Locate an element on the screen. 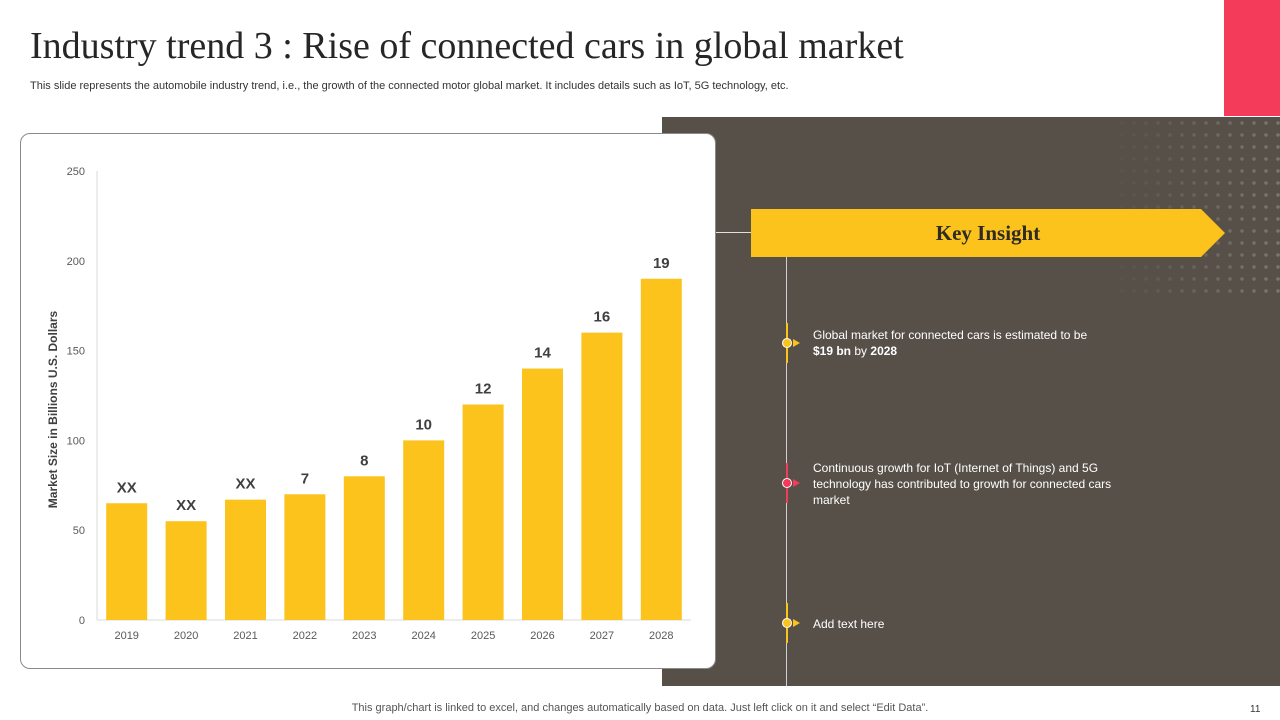 Image resolution: width=1280 pixels, height=720 pixels. y-tick-label: 0 is located at coordinates (82, 621).